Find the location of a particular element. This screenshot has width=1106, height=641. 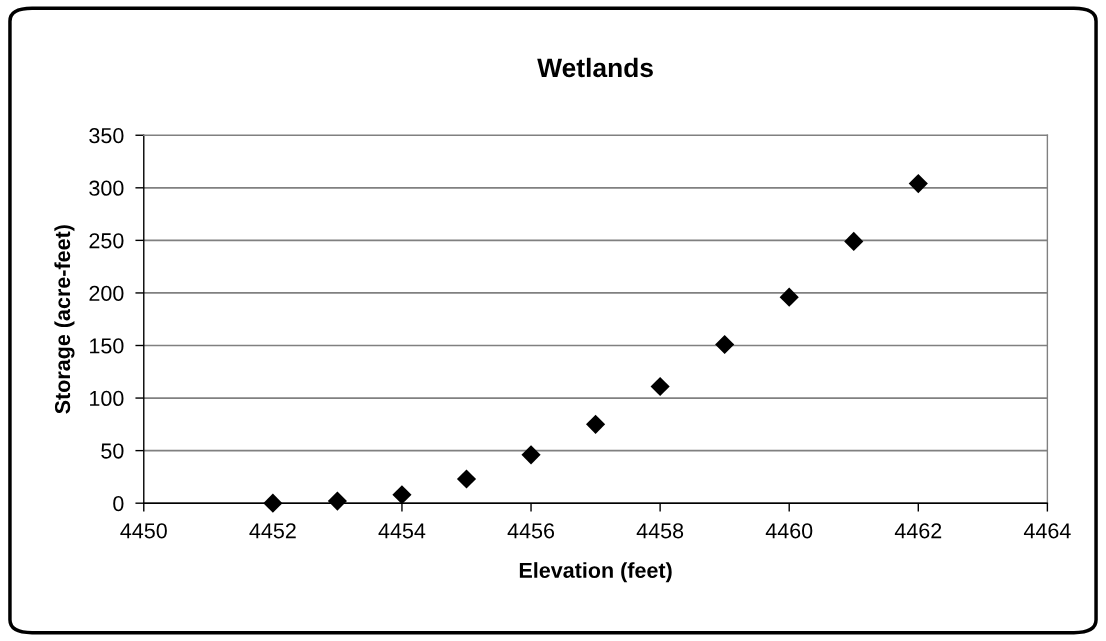

y-tick-label: 50 is located at coordinates (112, 451).